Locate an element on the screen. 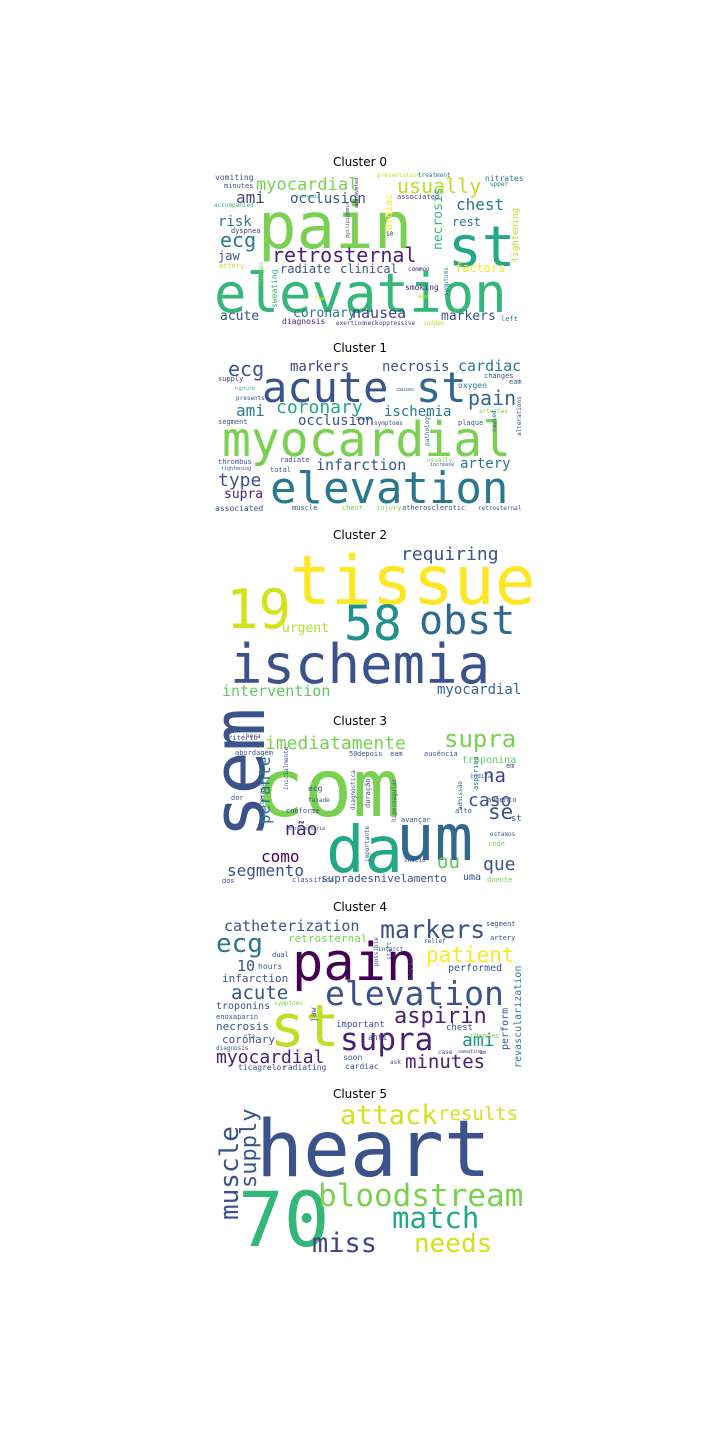  word: doente is located at coordinates (499, 880).